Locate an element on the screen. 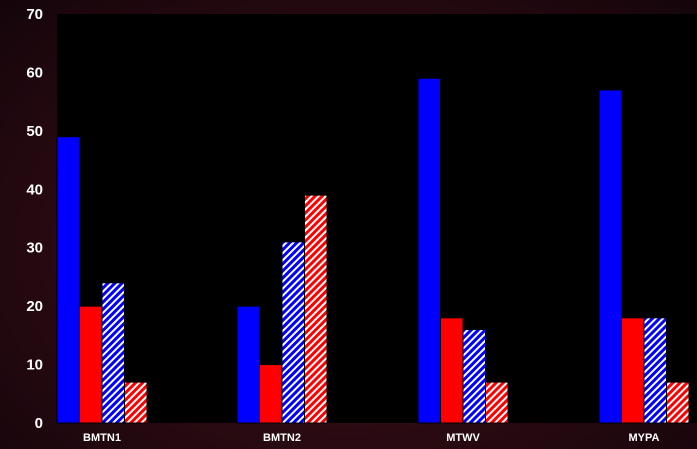 Image resolution: width=697 pixels, height=449 pixels. y-tick-label: 60 is located at coordinates (34, 72).